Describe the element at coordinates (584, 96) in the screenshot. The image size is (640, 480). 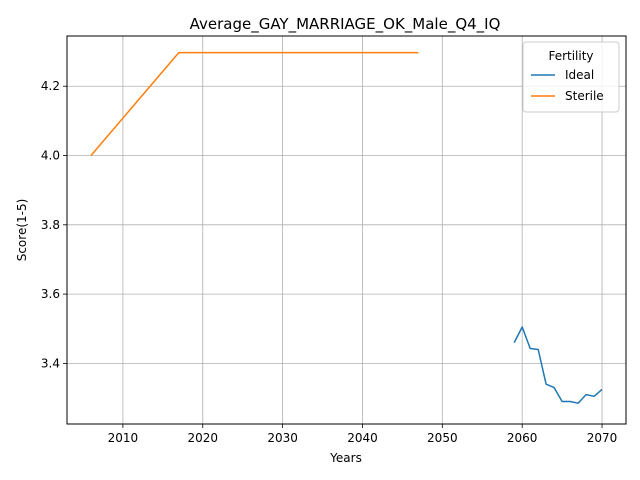
I see `legend-label-sterile: Sterile` at that location.